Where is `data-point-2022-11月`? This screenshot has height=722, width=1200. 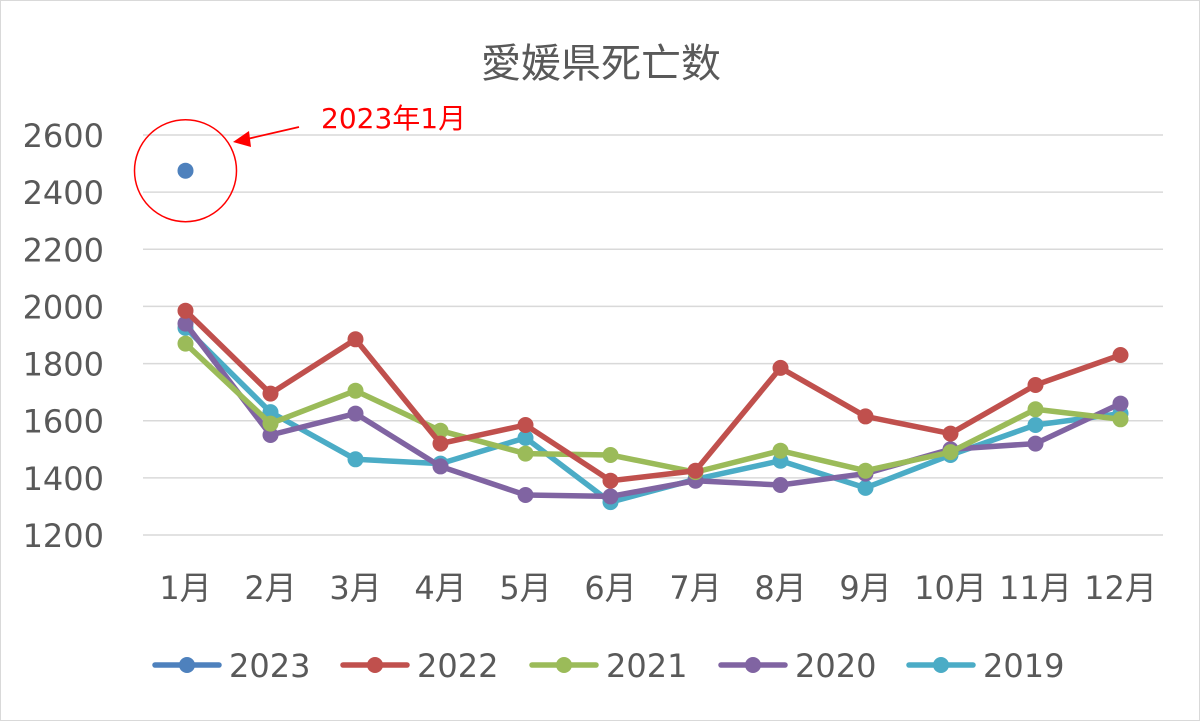
data-point-2022-11月 is located at coordinates (1035, 385).